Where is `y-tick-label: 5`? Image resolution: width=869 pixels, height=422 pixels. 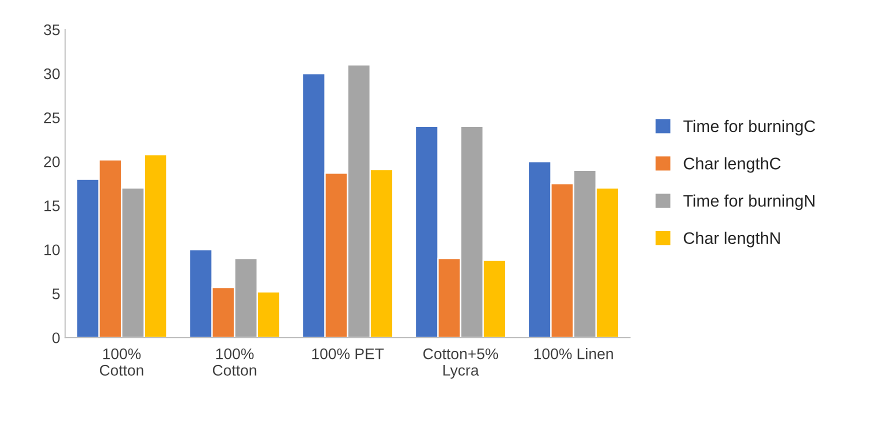 y-tick-label: 5 is located at coordinates (56, 294).